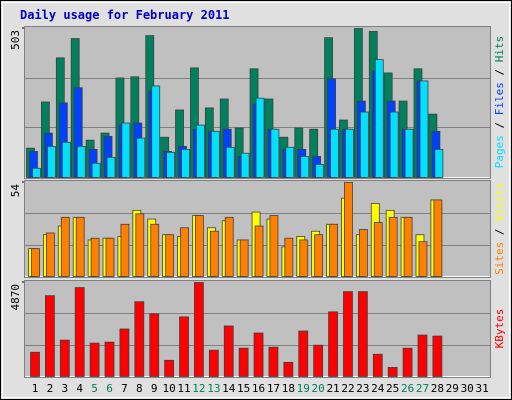 Image resolution: width=512 pixels, height=400 pixels. Describe the element at coordinates (15, 40) in the screenshot. I see `y-tick-label: 503` at that location.